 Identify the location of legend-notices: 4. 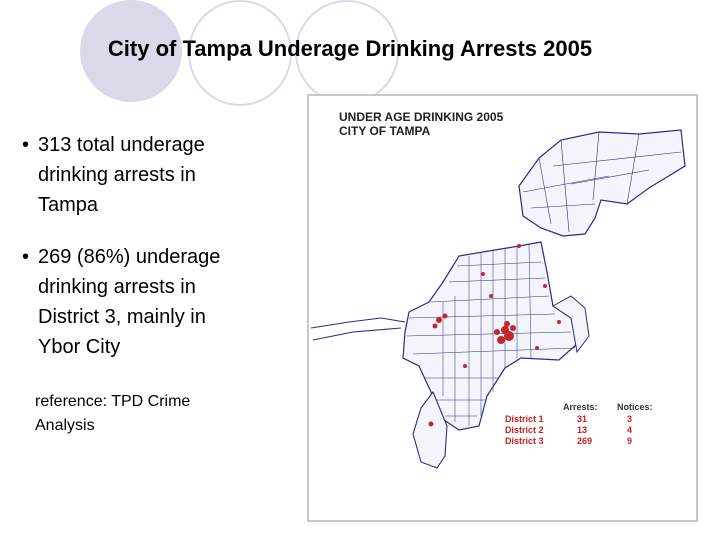
(630, 430).